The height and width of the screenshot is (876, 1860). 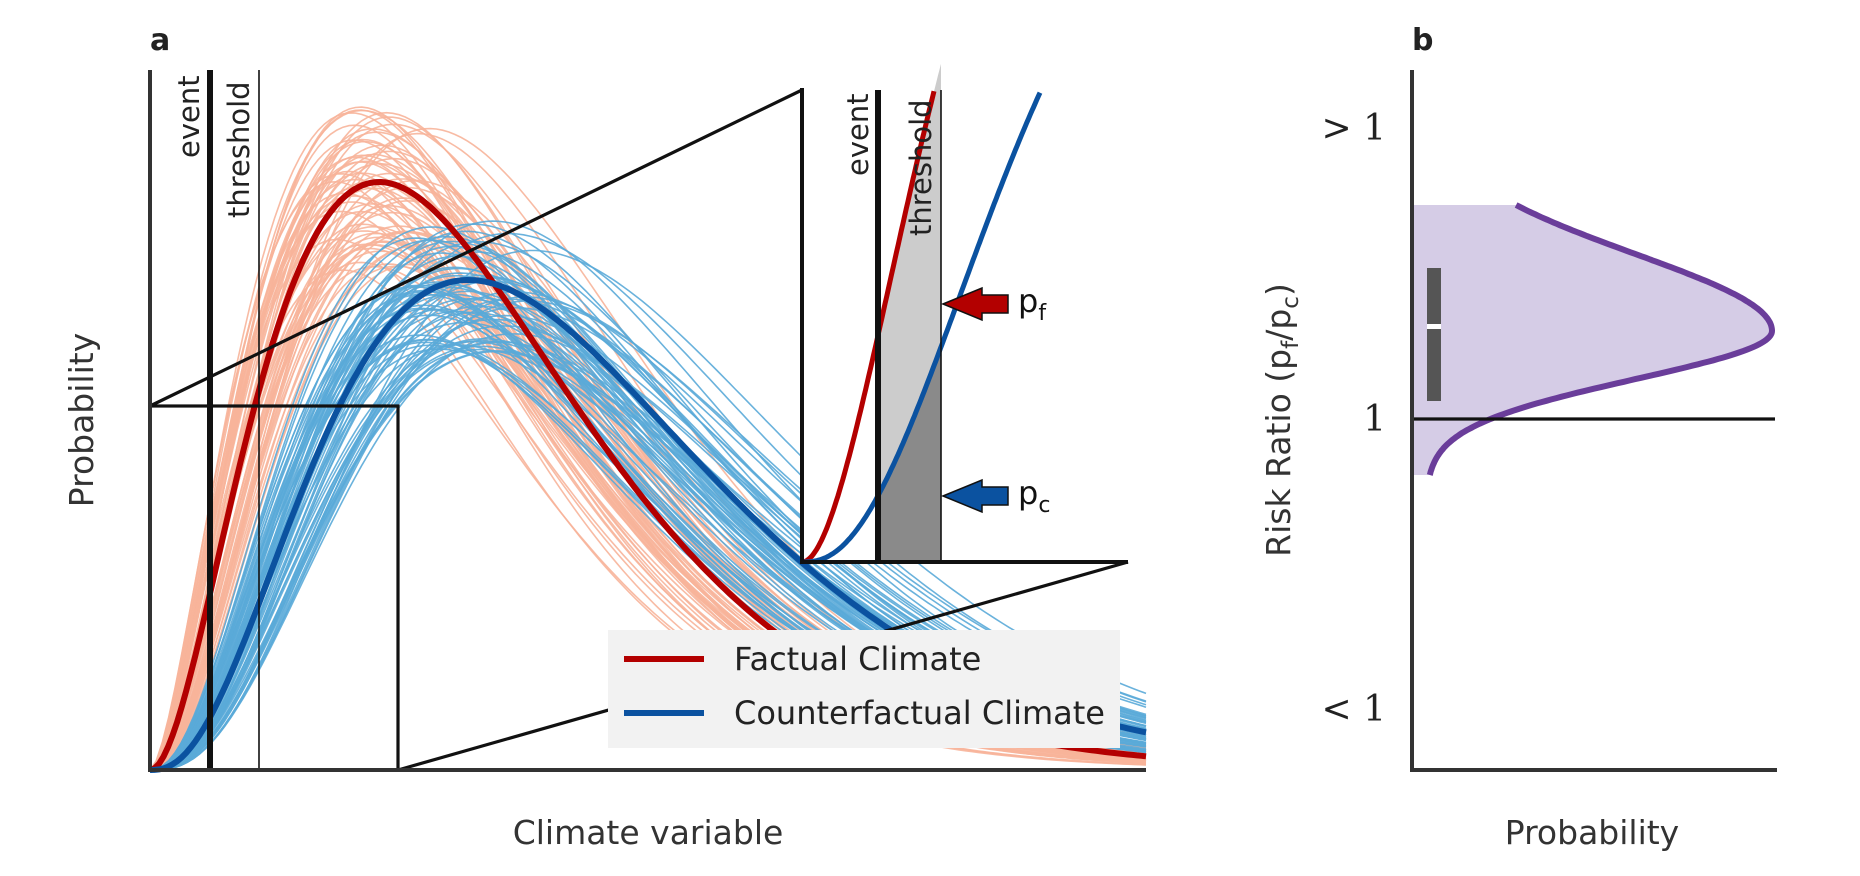 What do you see at coordinates (994, 304) in the screenshot?
I see `pf-arrow: pf` at bounding box center [994, 304].